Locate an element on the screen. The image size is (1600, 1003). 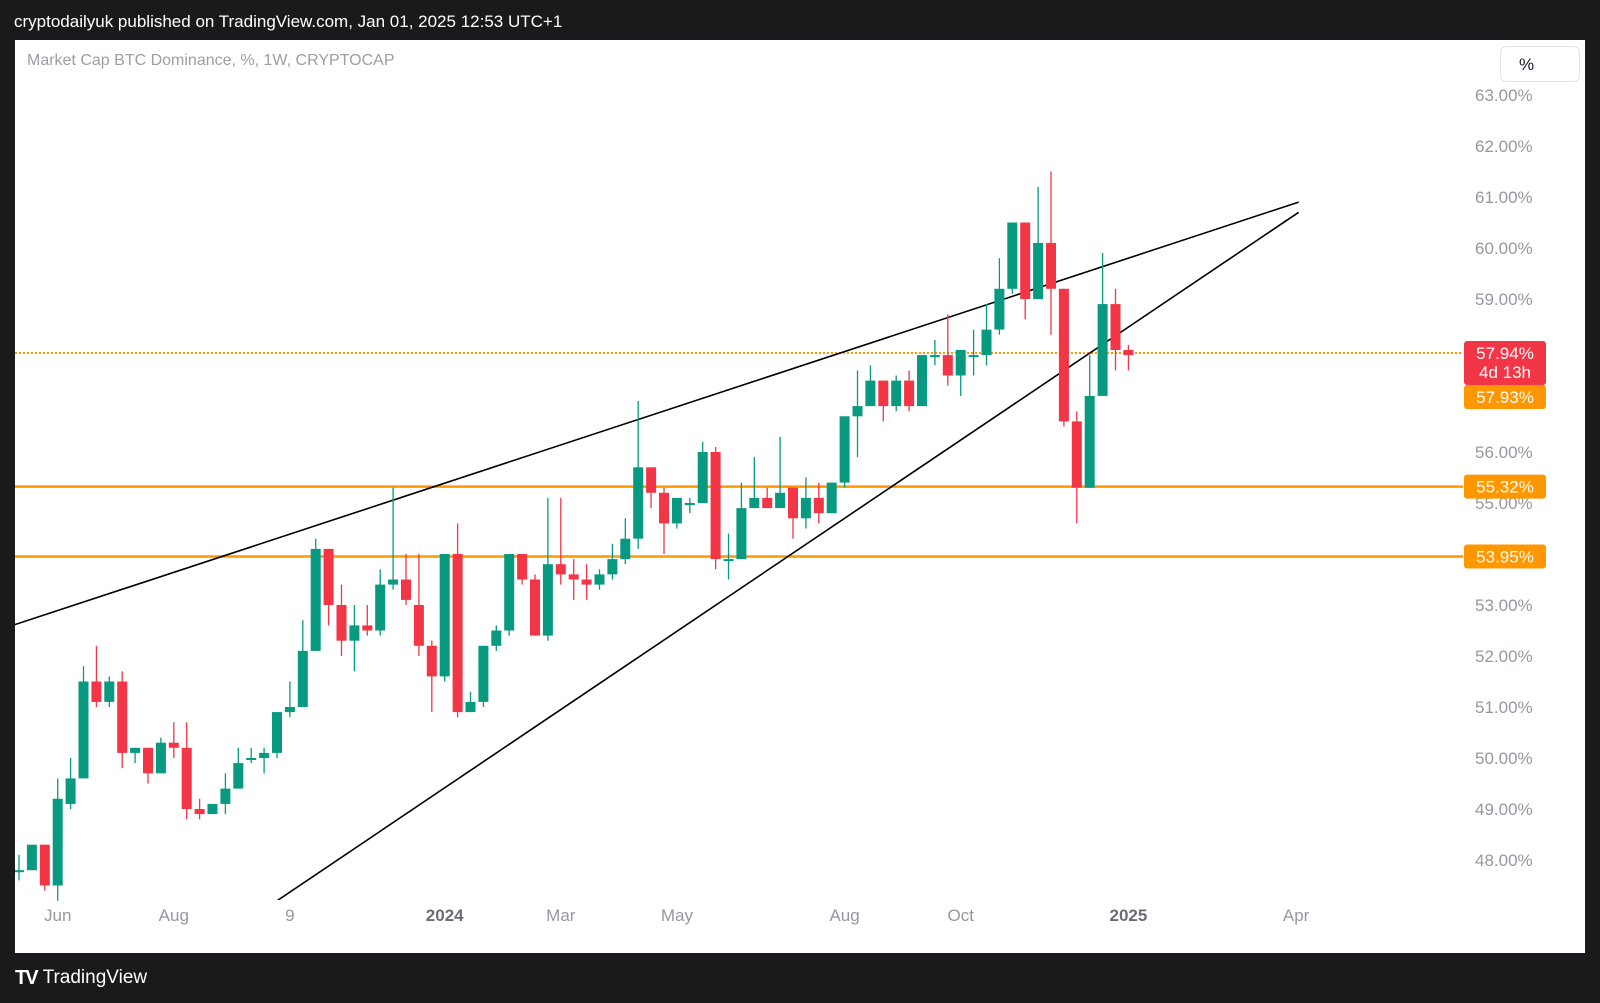
last-price-tag is located at coordinates (1505, 363).